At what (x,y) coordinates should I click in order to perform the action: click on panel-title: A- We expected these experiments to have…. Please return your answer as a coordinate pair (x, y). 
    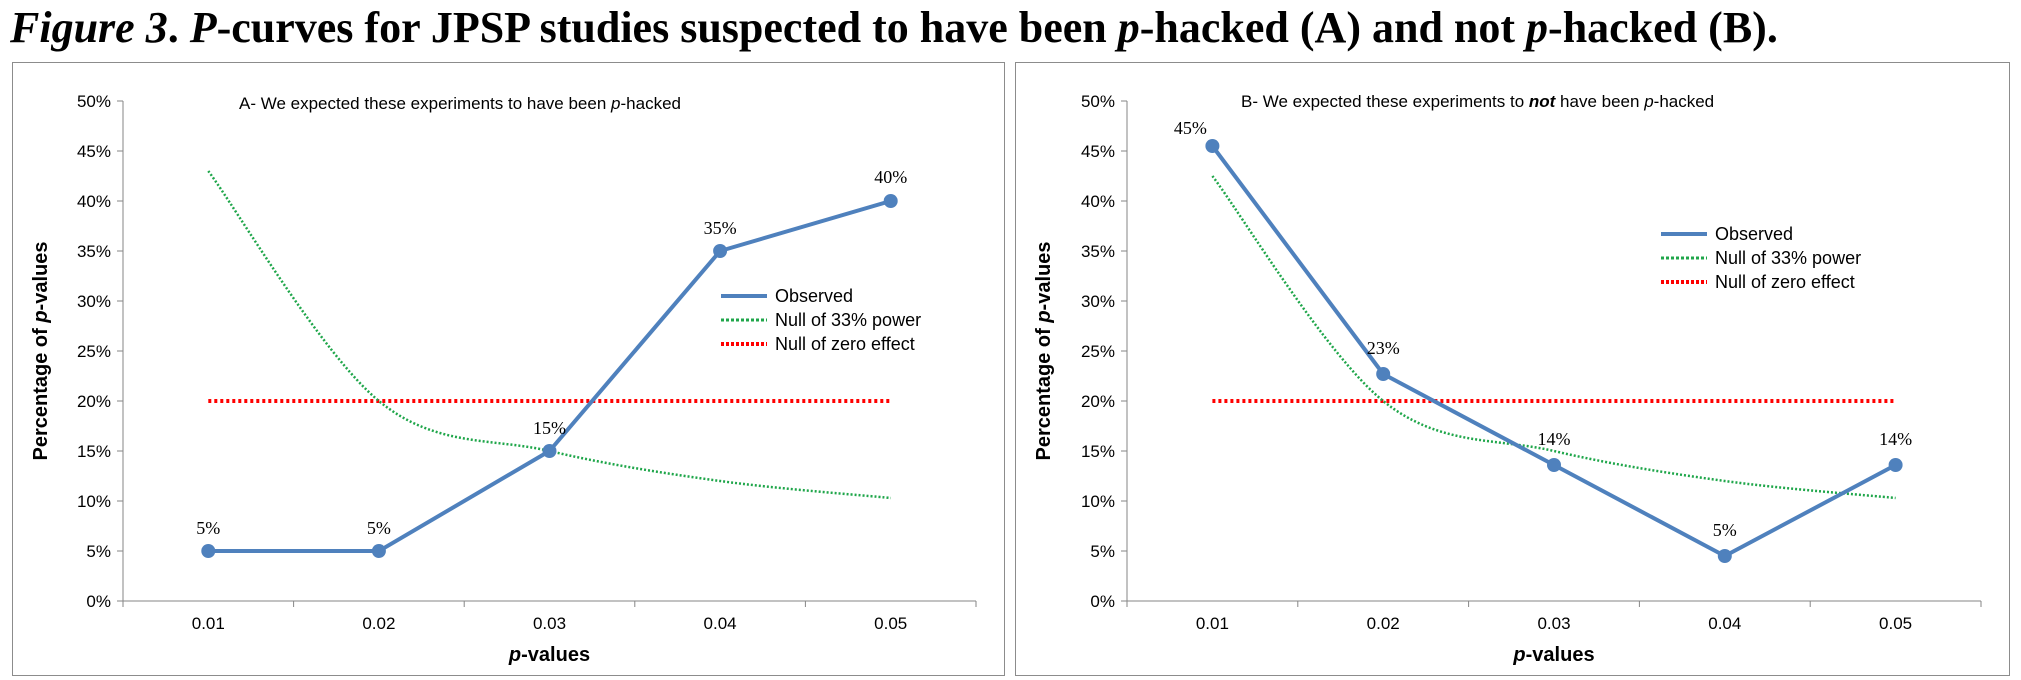
    Looking at the image, I should click on (460, 103).